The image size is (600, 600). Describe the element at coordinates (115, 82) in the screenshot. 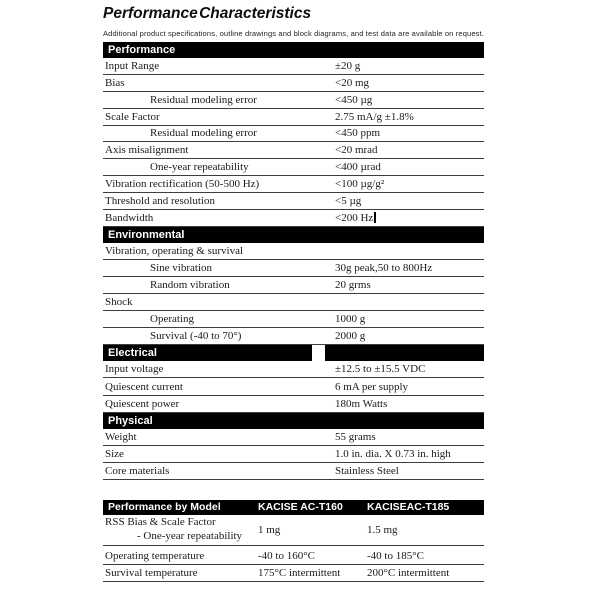

I see `spec-label: Bias` at that location.